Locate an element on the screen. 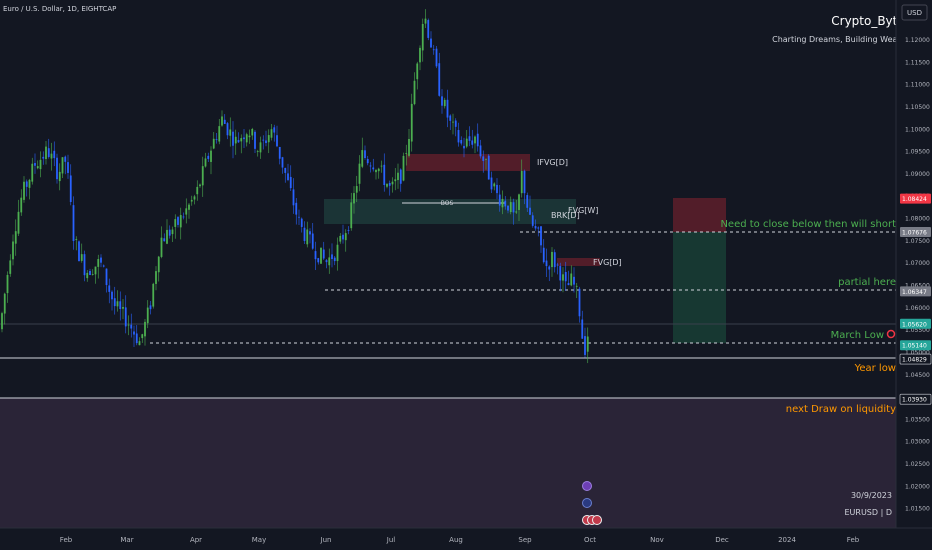 This screenshot has height=550, width=932. x-tick-label: Jul is located at coordinates (391, 540).